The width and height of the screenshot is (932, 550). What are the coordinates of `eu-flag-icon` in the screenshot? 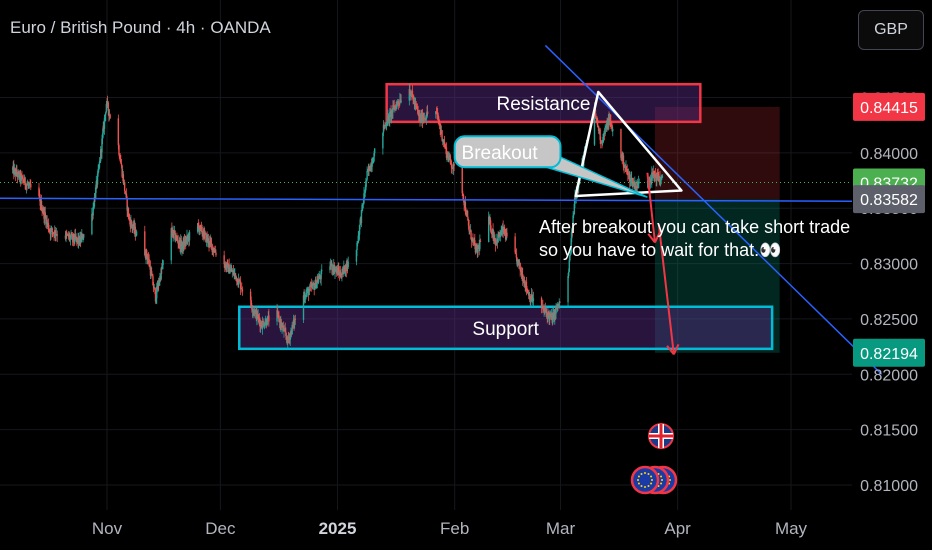 It's located at (645, 480).